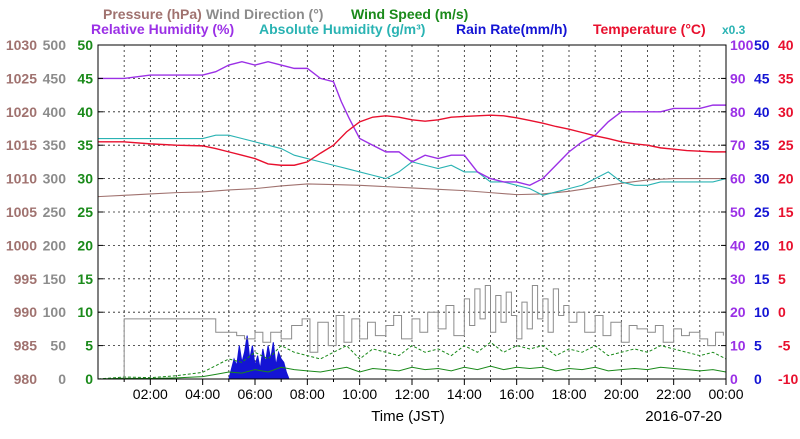 The width and height of the screenshot is (800, 439). Describe the element at coordinates (85, 312) in the screenshot. I see `y-tick-label-wind-speed: 10` at that location.